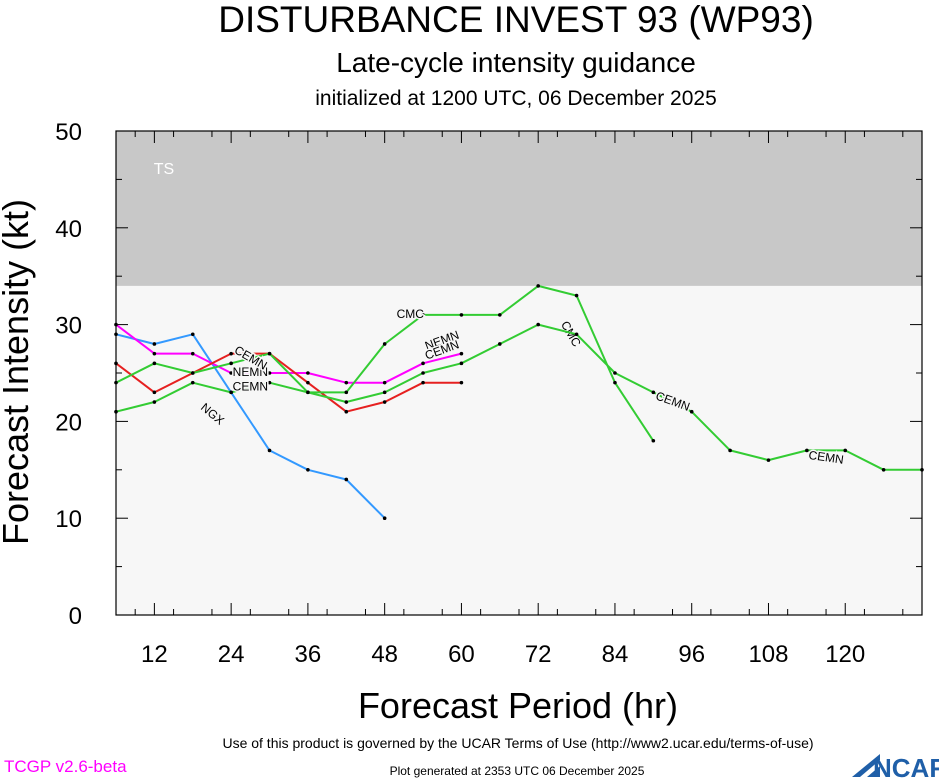 The width and height of the screenshot is (939, 780). What do you see at coordinates (68, 132) in the screenshot?
I see `y-tick-label: 50` at bounding box center [68, 132].